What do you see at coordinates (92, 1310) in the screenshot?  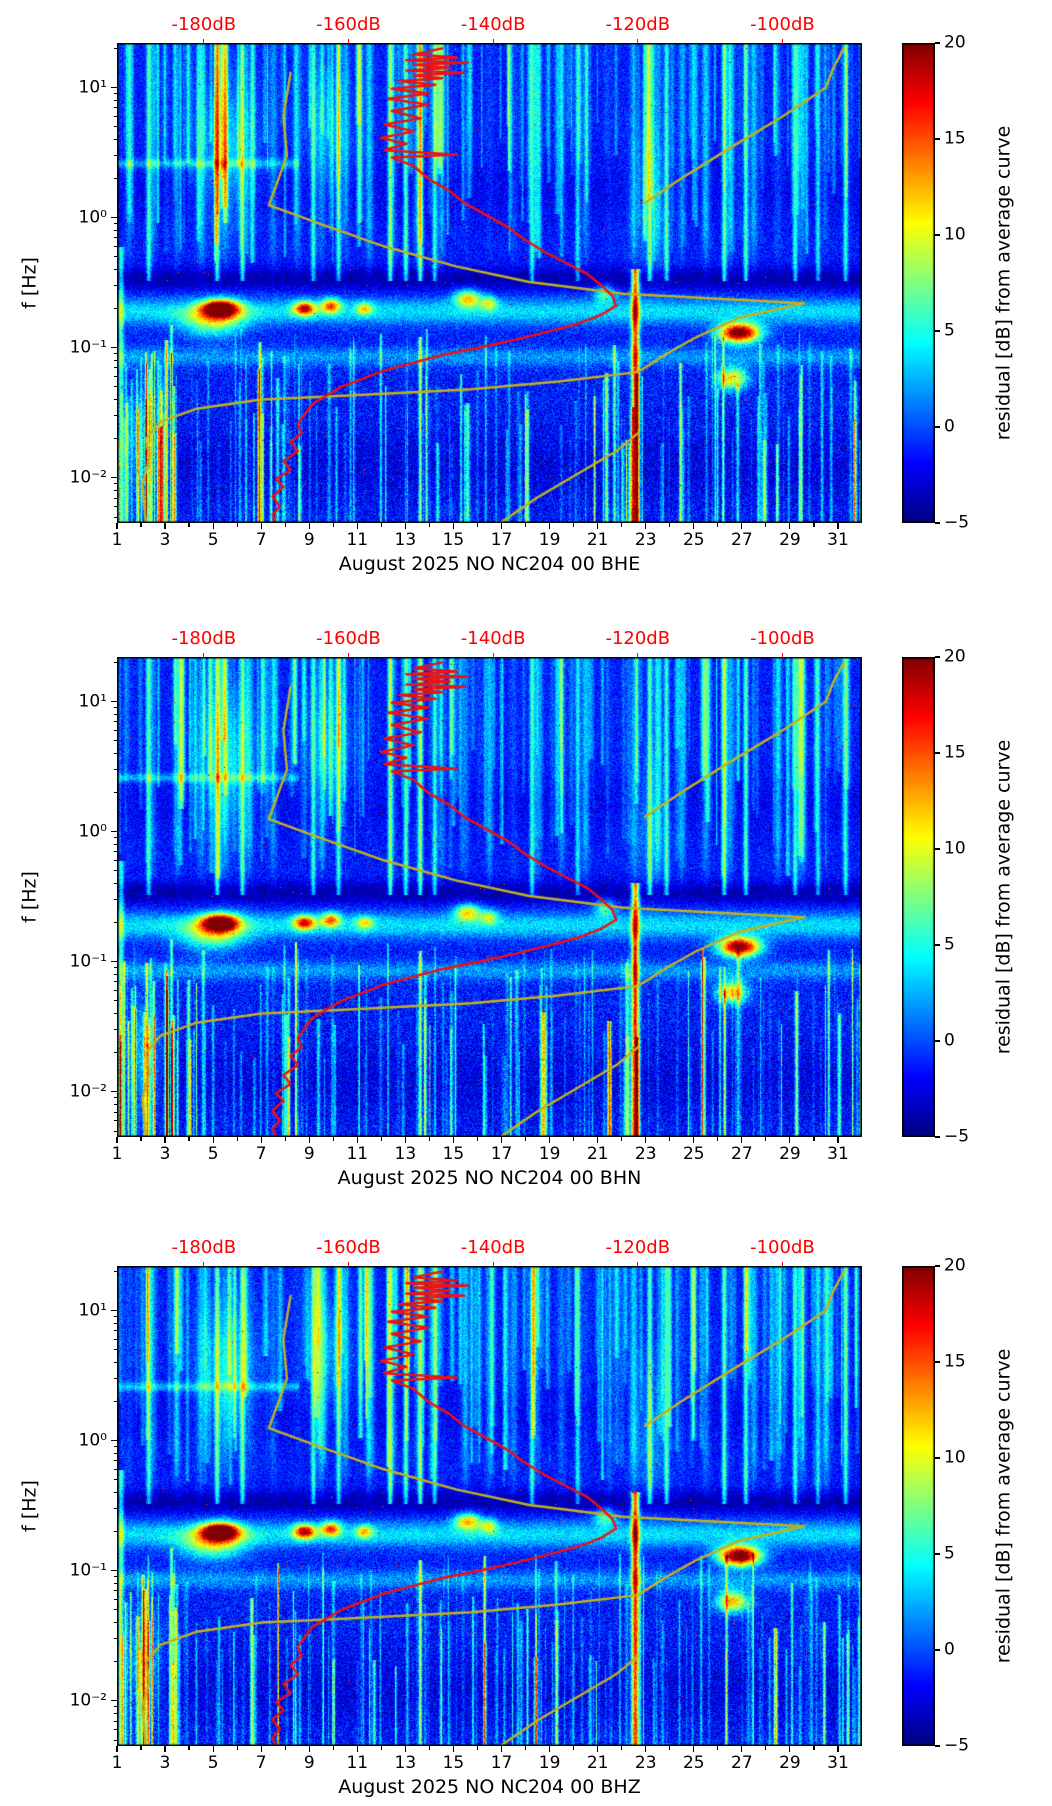 I see `y-tick-label: 10¹` at bounding box center [92, 1310].